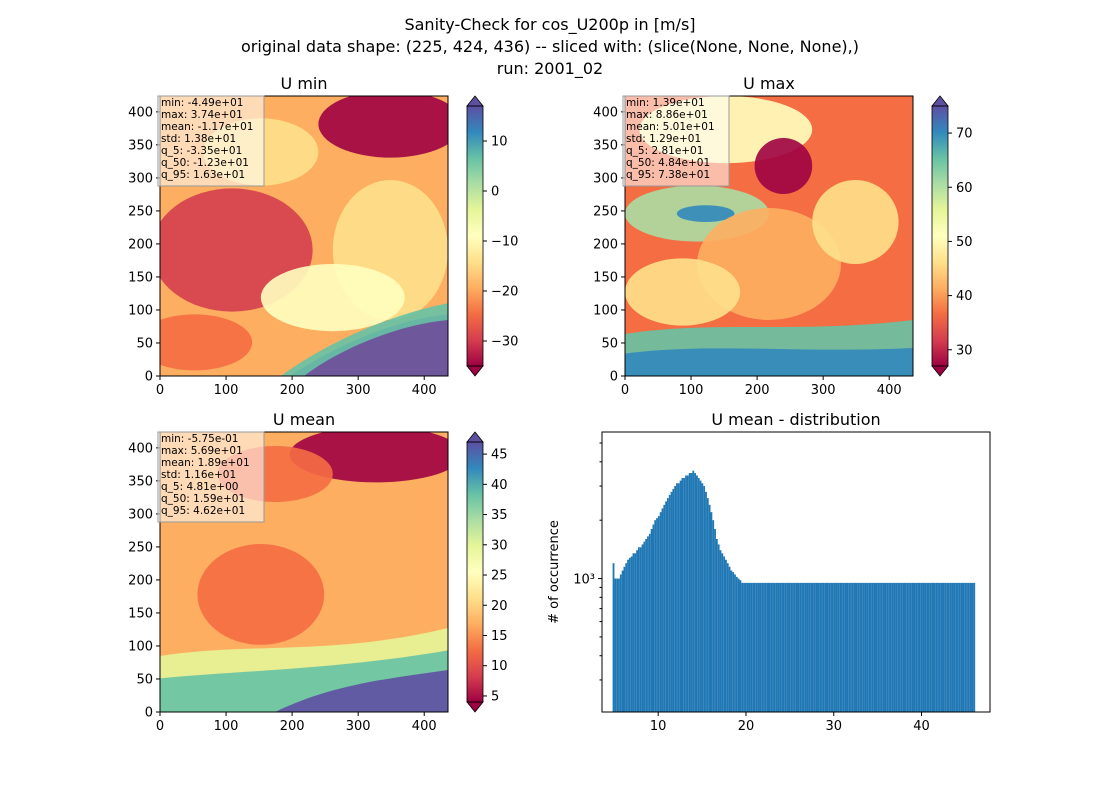  What do you see at coordinates (205, 163) in the screenshot?
I see `stats-line: q_50: -1.23e+01` at bounding box center [205, 163].